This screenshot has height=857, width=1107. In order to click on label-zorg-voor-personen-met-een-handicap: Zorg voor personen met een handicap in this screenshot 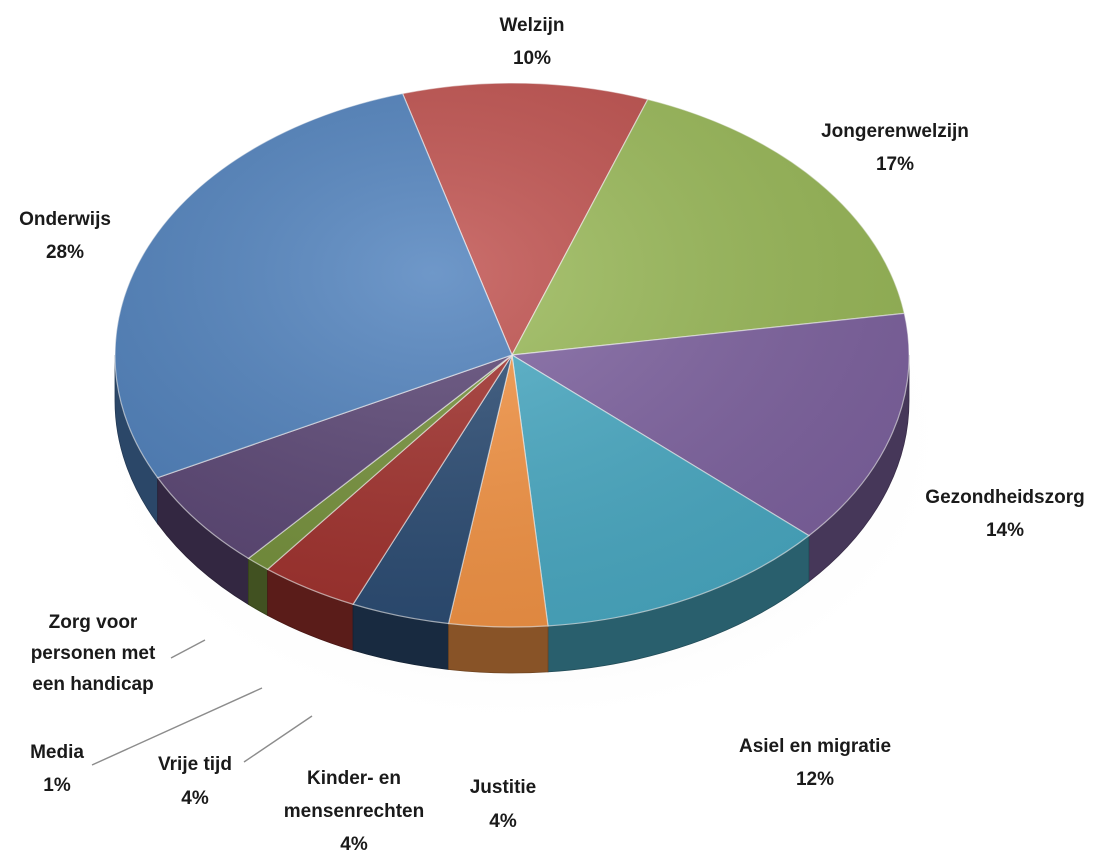, I will do `click(93, 653)`.